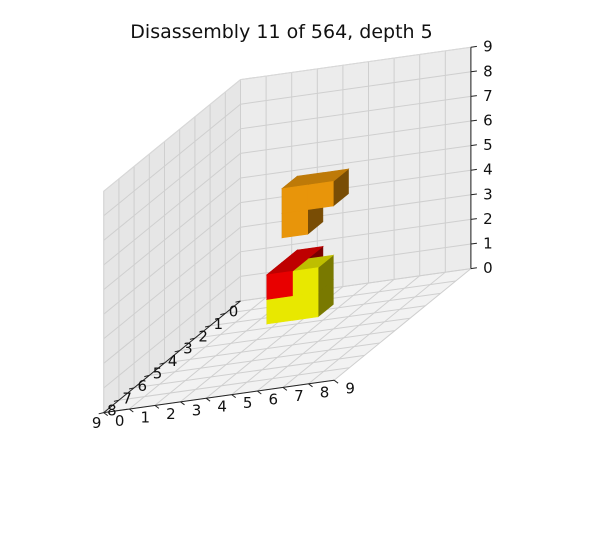  I want to click on z-tick-label: 2, so click(488, 219).